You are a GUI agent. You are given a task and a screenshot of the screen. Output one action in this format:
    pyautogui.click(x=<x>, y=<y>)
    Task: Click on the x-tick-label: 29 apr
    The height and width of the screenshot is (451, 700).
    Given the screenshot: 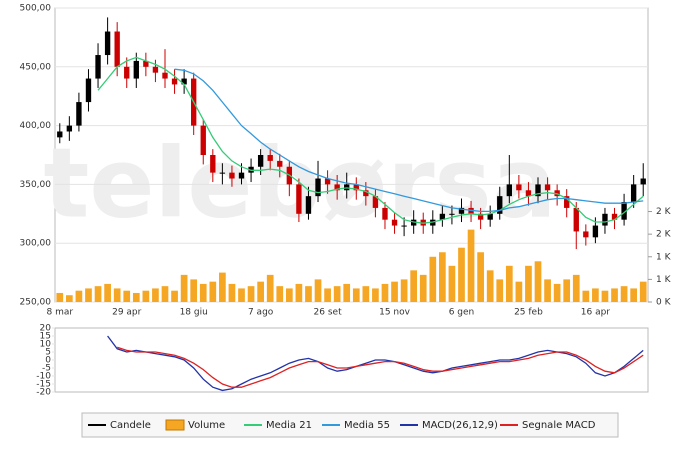 What is the action you would take?
    pyautogui.click(x=127, y=313)
    